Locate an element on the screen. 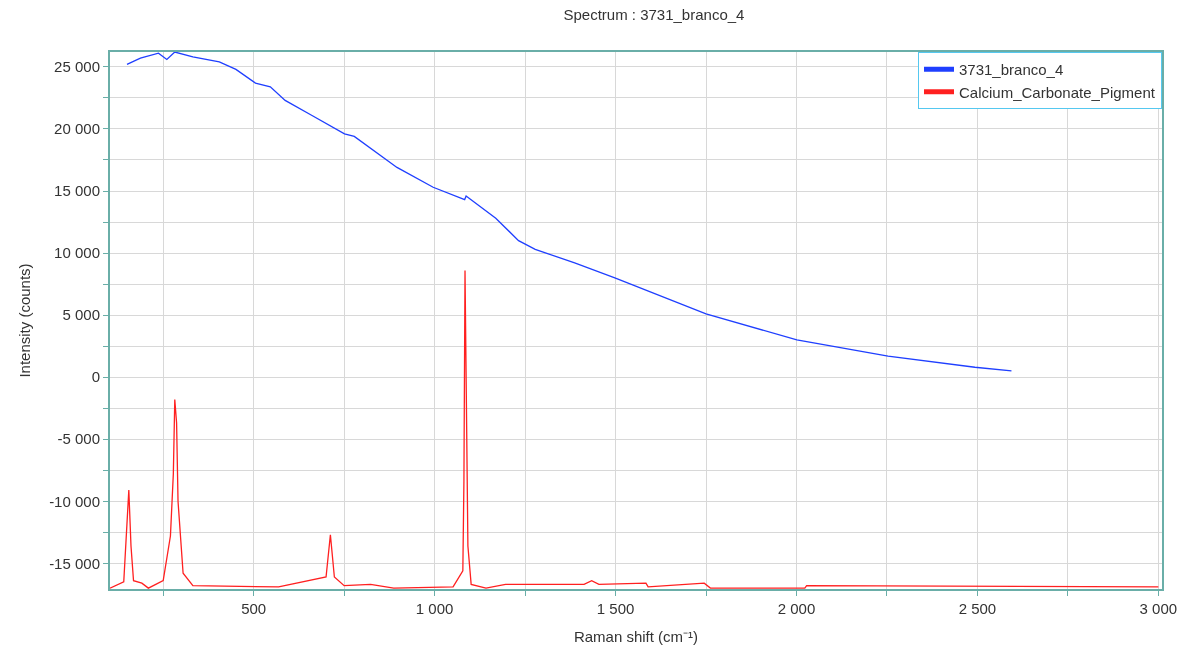  y-tick-label: 15 000 is located at coordinates (77, 191).